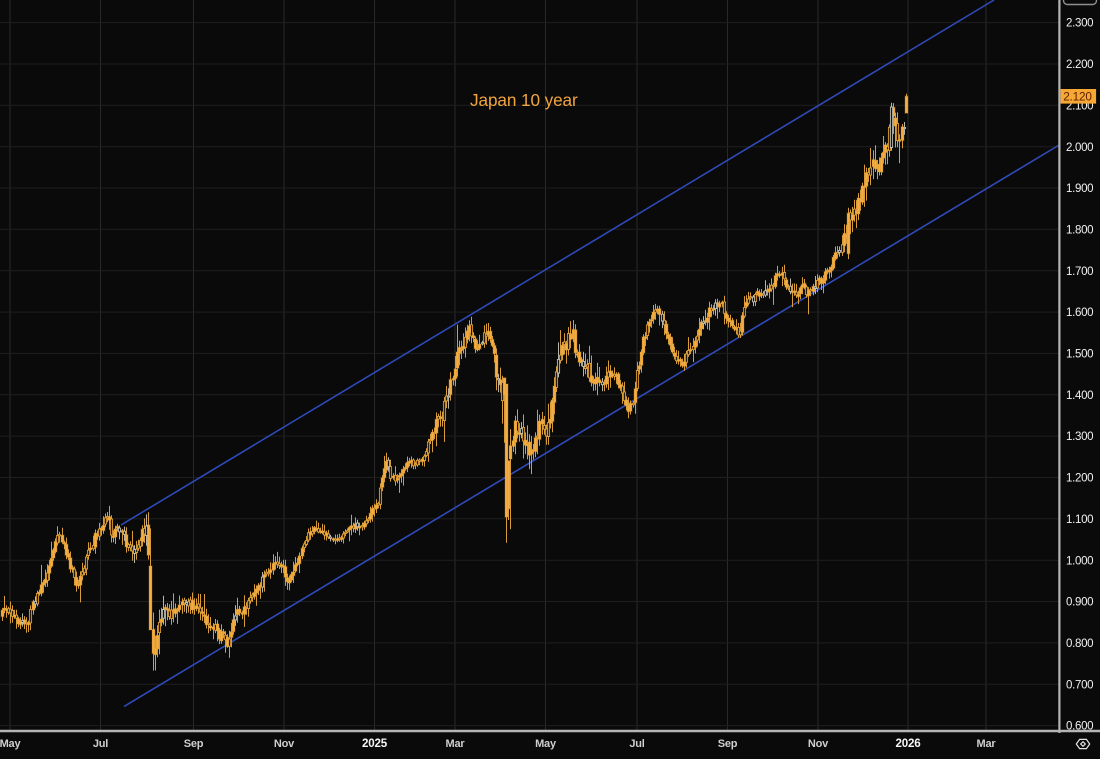  What do you see at coordinates (524, 100) in the screenshot?
I see `svg-text: Japan 10 year` at bounding box center [524, 100].